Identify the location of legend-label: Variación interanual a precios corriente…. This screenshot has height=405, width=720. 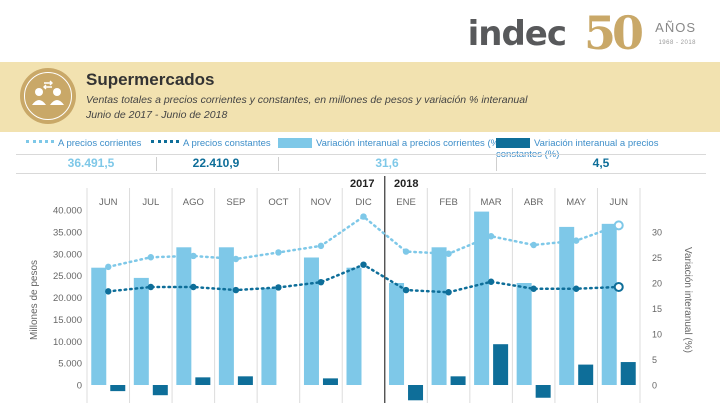
(409, 143).